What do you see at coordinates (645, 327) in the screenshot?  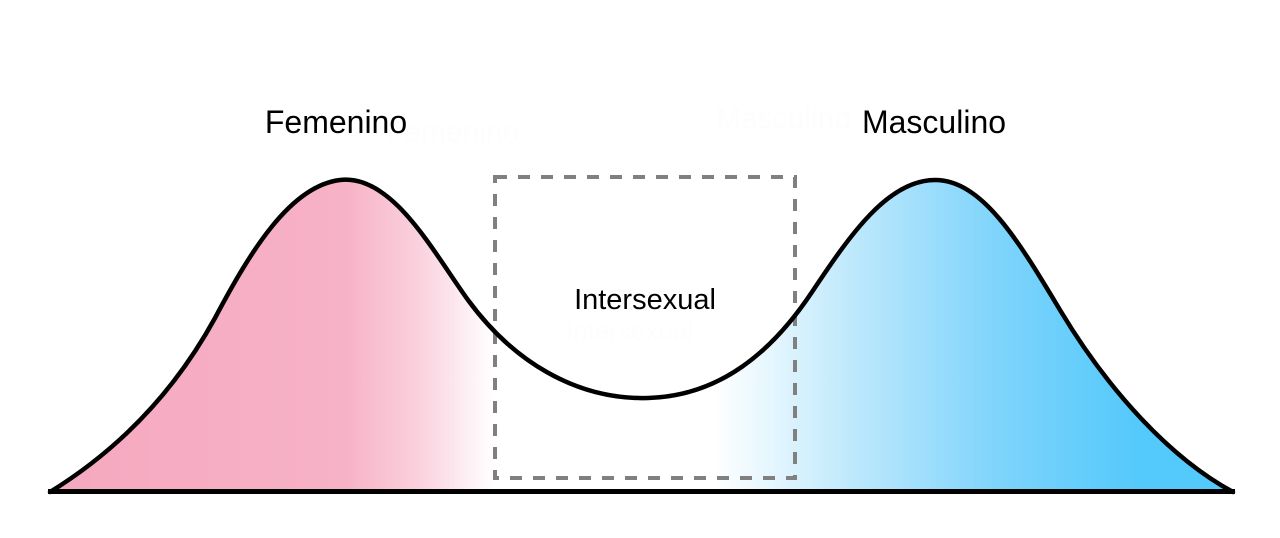 I see `intersex-highlight-box` at bounding box center [645, 327].